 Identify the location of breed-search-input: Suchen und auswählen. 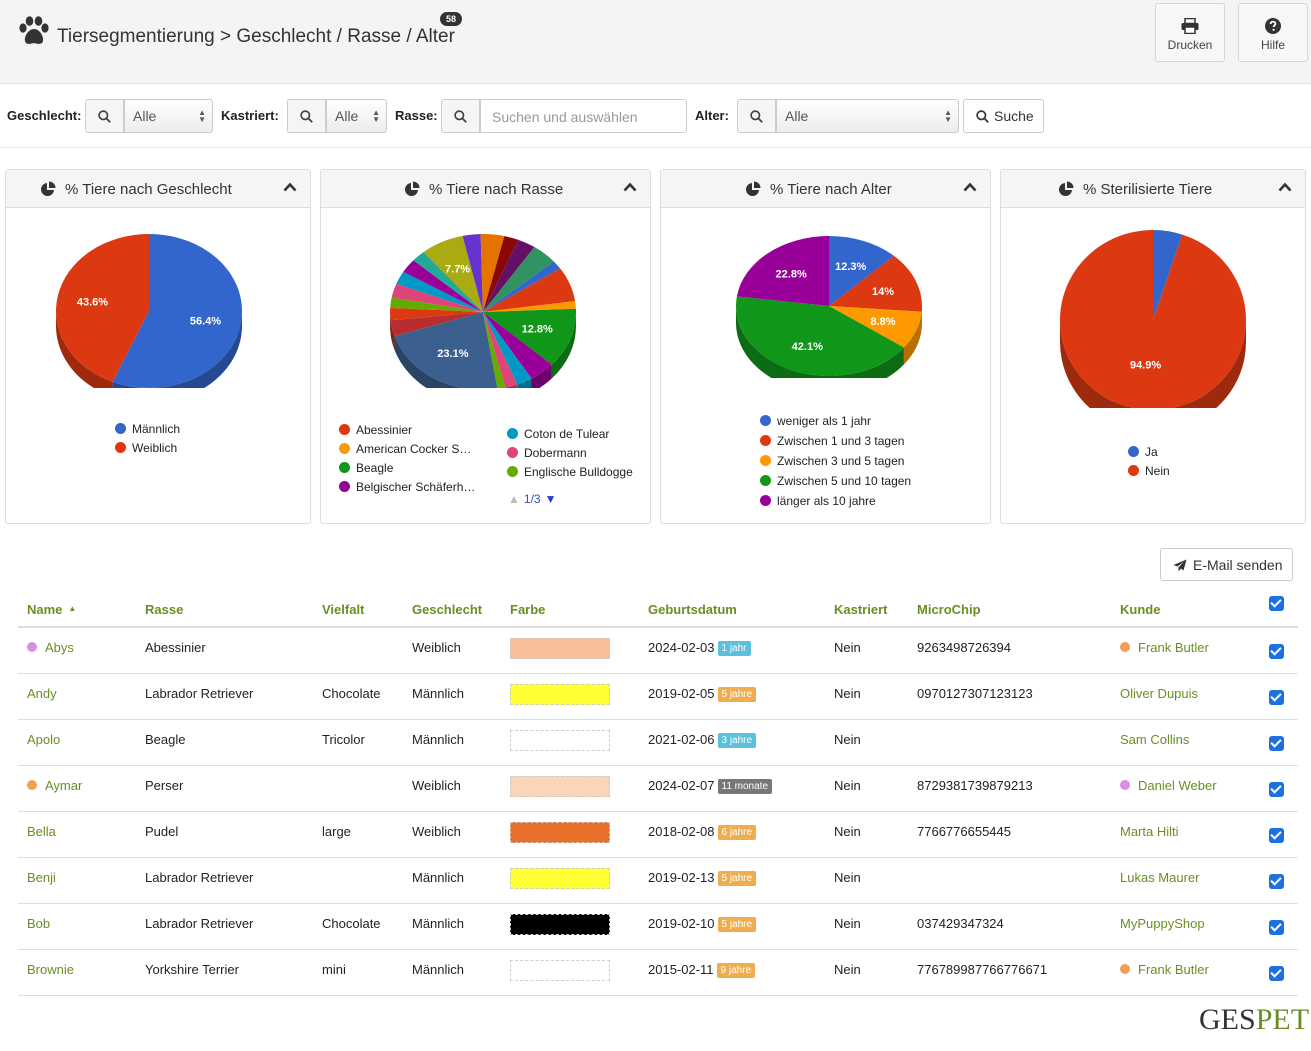
(583, 116).